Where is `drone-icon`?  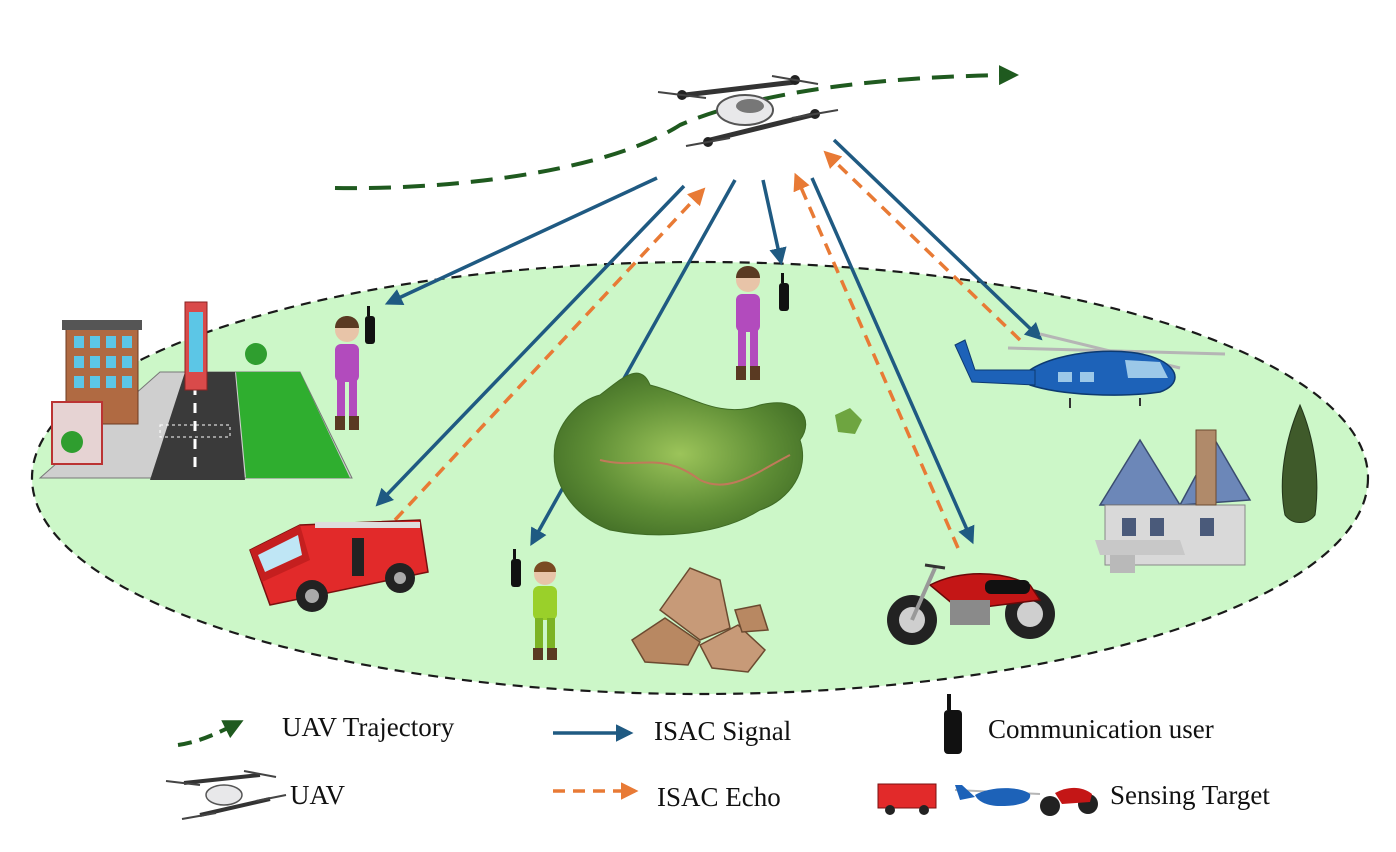
drone-icon is located at coordinates (748, 111).